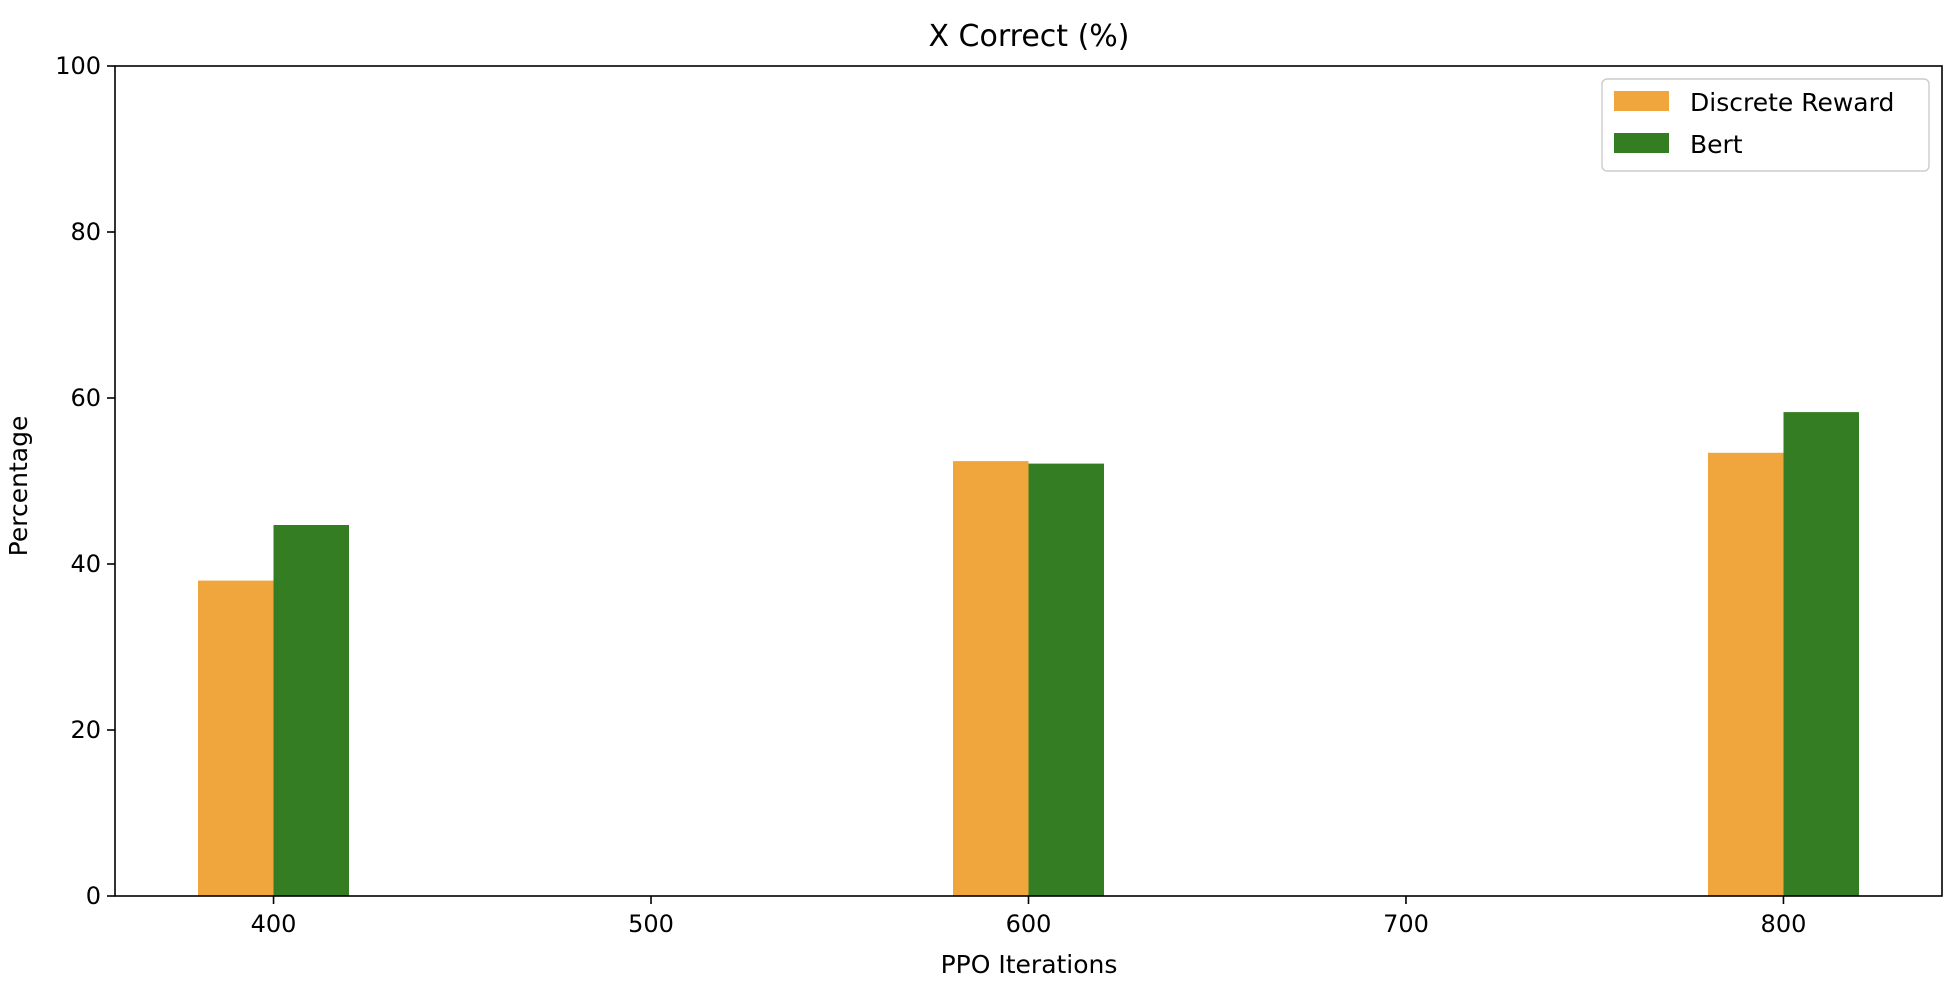 The height and width of the screenshot is (986, 1954). I want to click on x-tick-label: 700, so click(1406, 924).